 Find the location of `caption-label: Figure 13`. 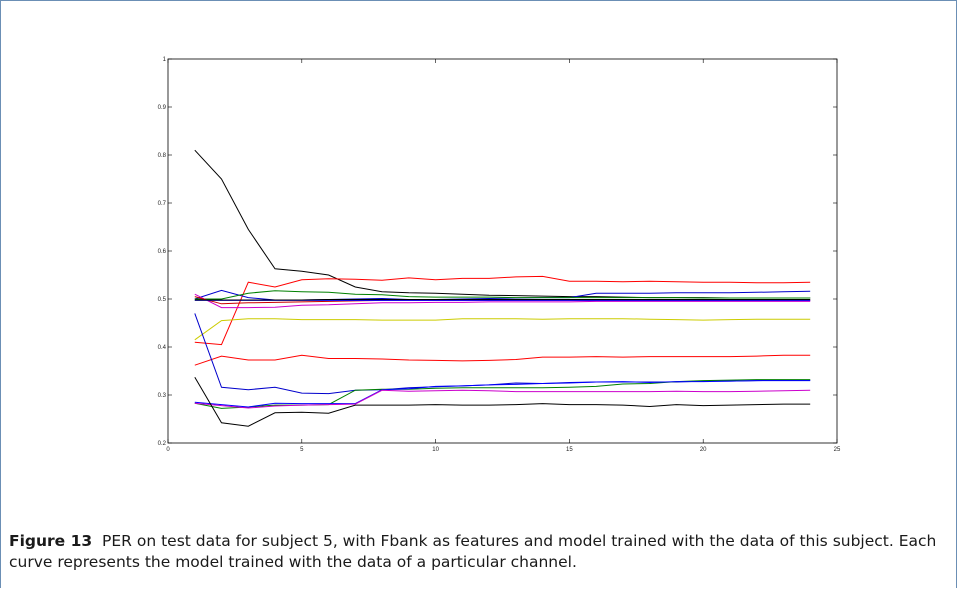

caption-label: Figure 13 is located at coordinates (51, 541).